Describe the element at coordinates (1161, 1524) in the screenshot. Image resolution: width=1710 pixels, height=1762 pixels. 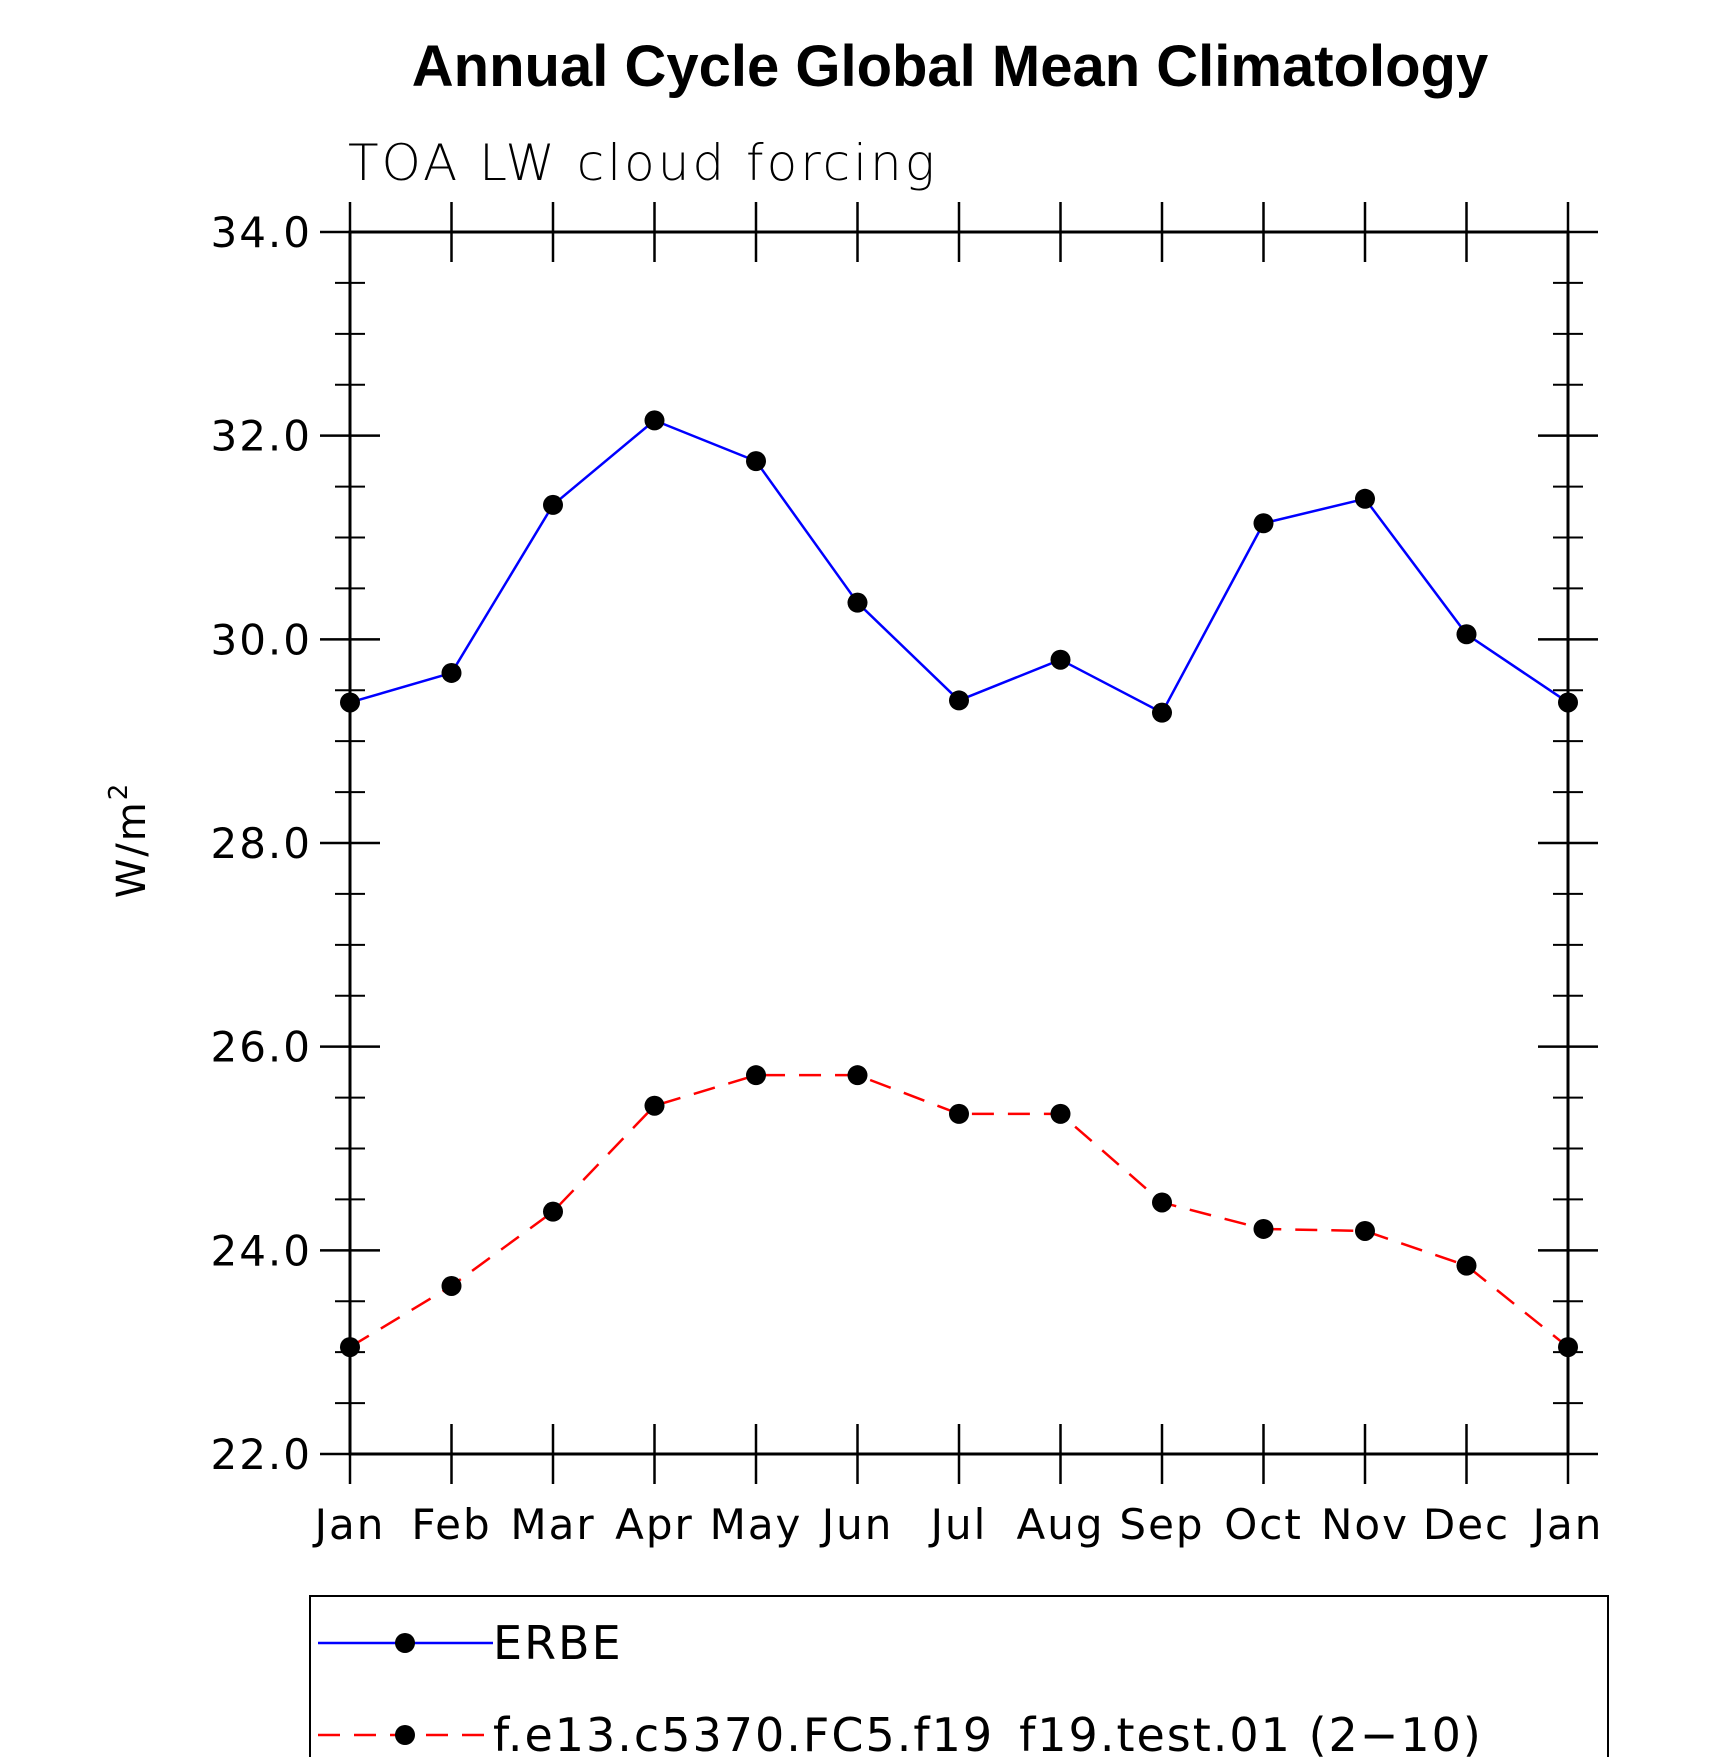
I see `x-tick-label: Sep` at that location.